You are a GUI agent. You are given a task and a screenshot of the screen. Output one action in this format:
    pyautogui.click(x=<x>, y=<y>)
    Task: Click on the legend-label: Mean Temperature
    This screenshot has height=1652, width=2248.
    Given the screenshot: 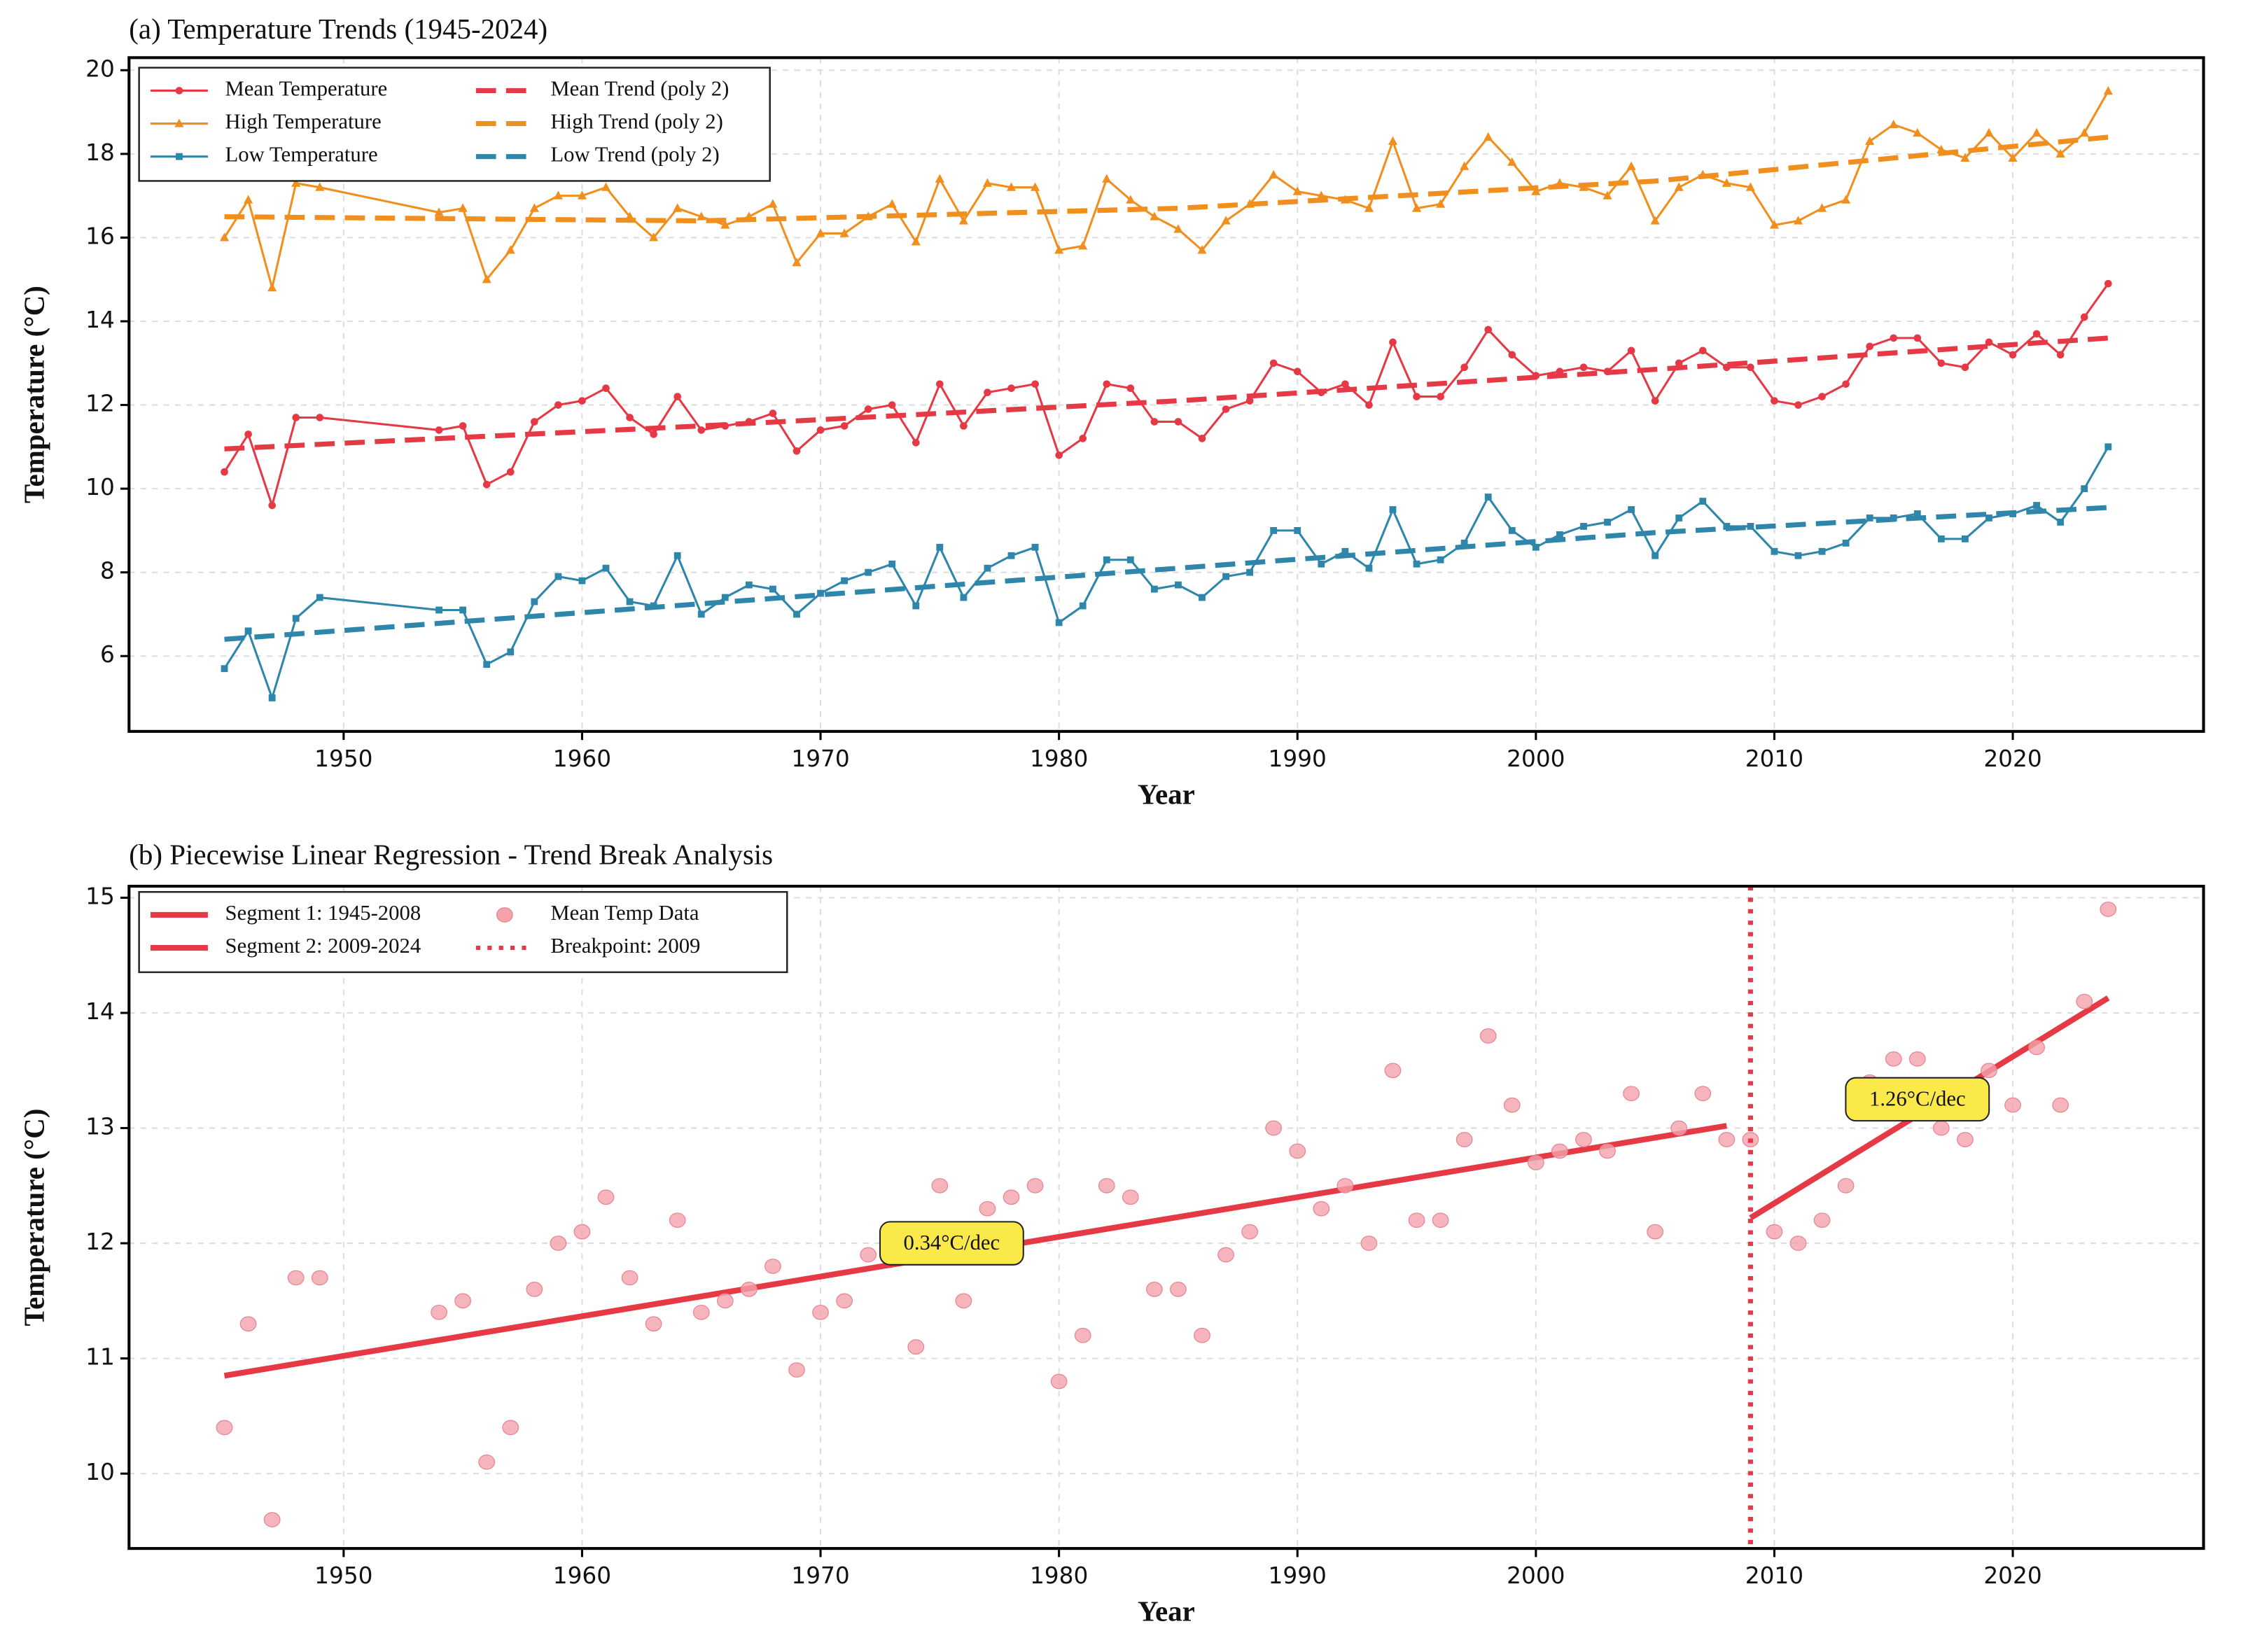 What is the action you would take?
    pyautogui.click(x=306, y=89)
    